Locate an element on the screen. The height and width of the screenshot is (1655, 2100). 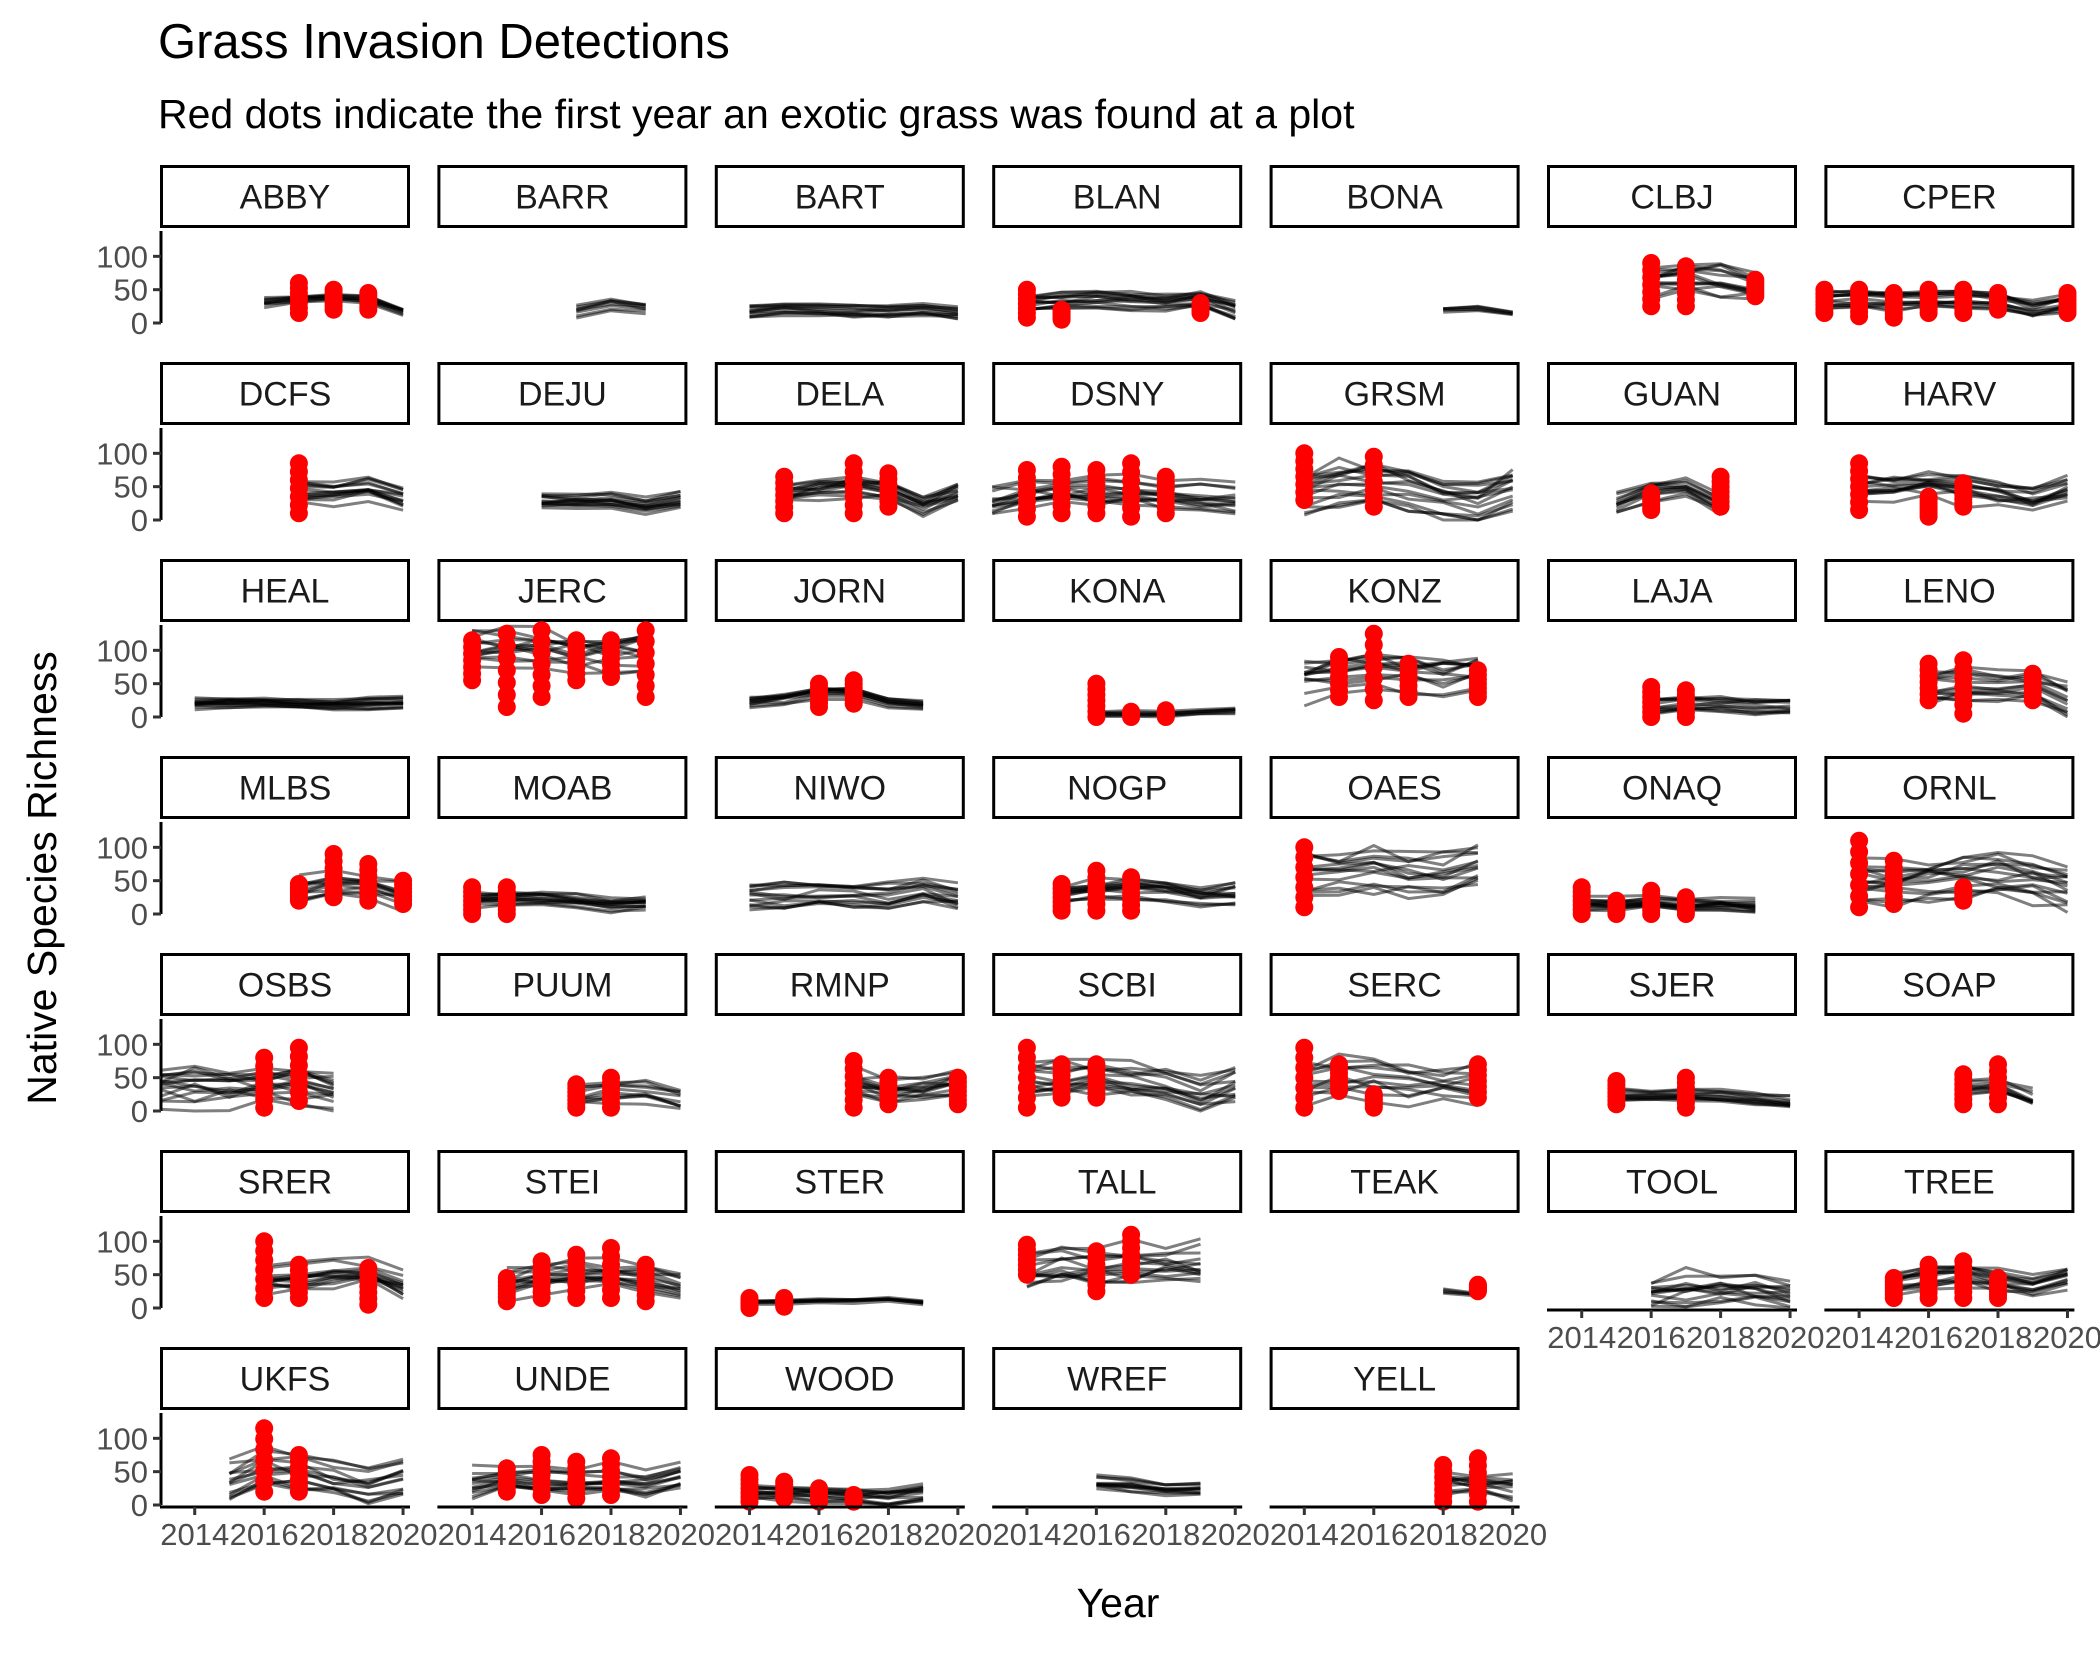
facet-niwo: NIWO is located at coordinates (839, 834).